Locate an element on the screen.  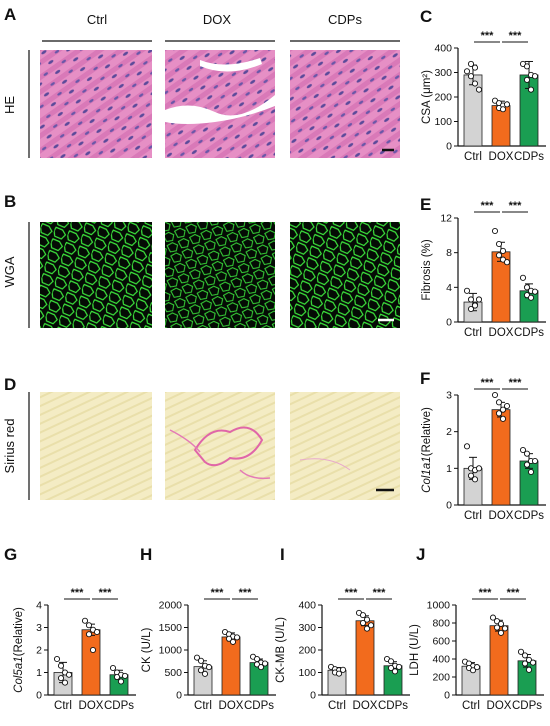
y-axis-label: Fibrosis (%) is located at coordinates (427, 270).